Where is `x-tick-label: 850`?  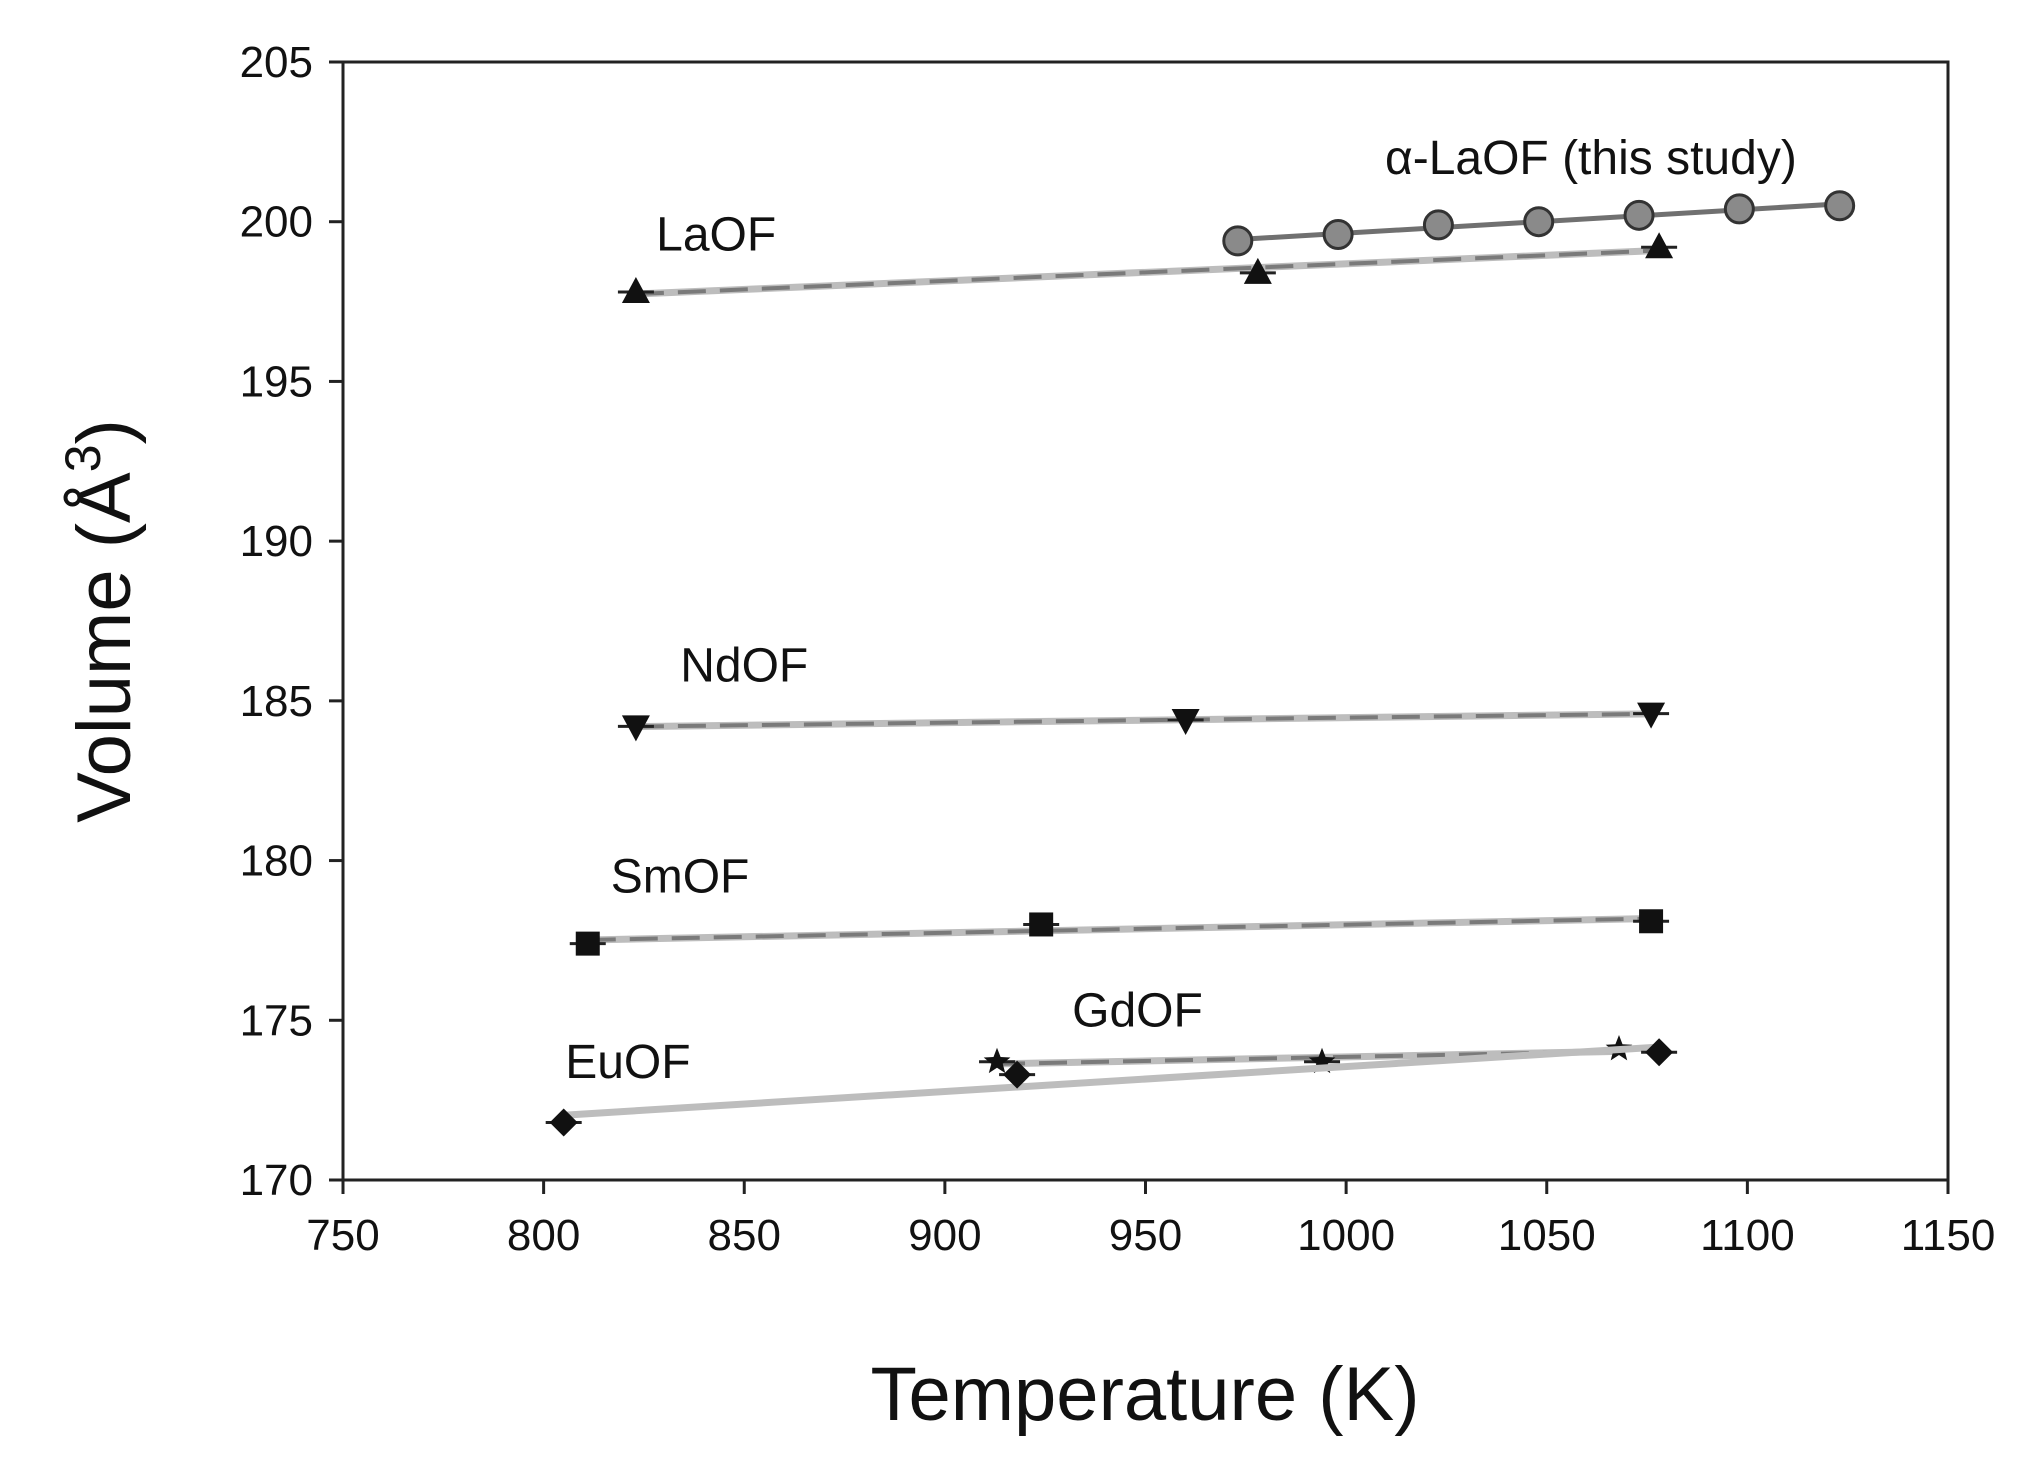
x-tick-label: 850 is located at coordinates (744, 1235).